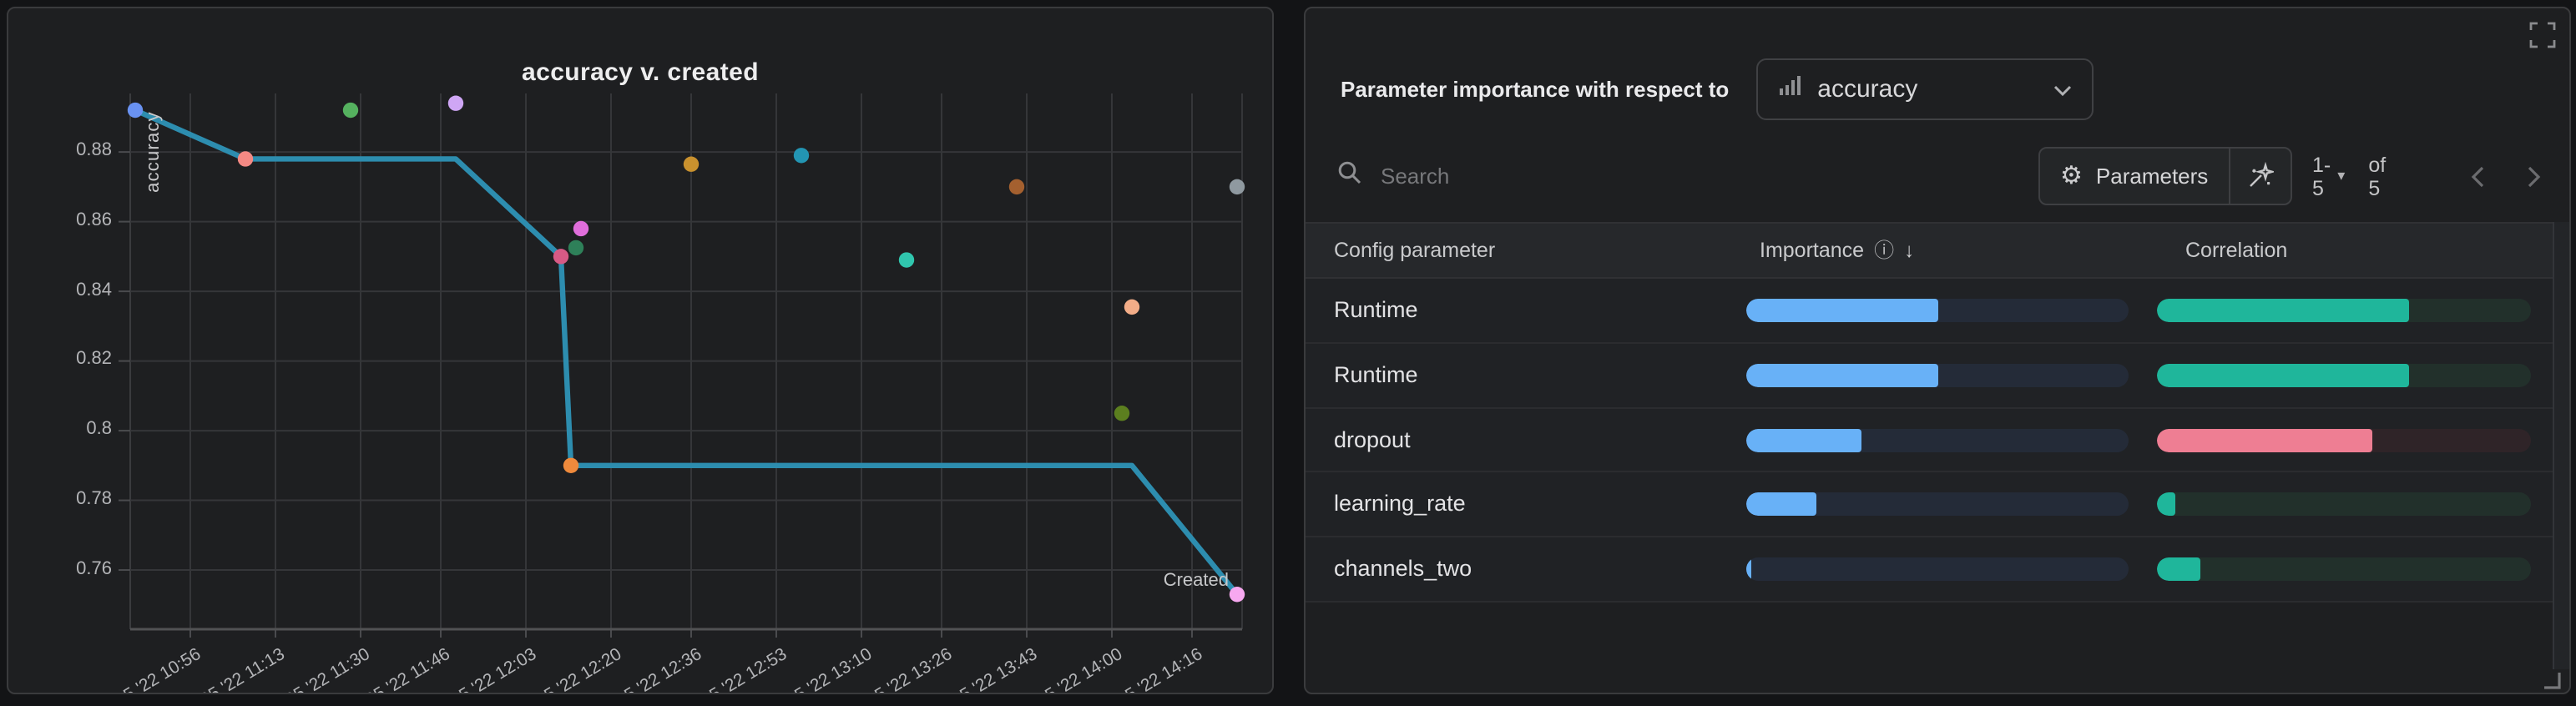 Image resolution: width=2576 pixels, height=706 pixels. What do you see at coordinates (94, 568) in the screenshot?
I see `y-tick-label: 0.76` at bounding box center [94, 568].